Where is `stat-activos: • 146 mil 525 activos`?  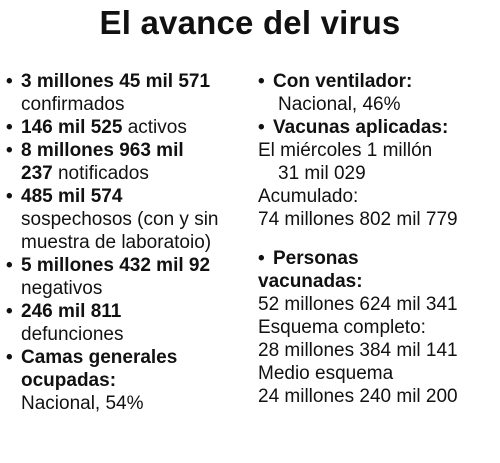
stat-activos: • 146 mil 525 activos is located at coordinates (128, 127).